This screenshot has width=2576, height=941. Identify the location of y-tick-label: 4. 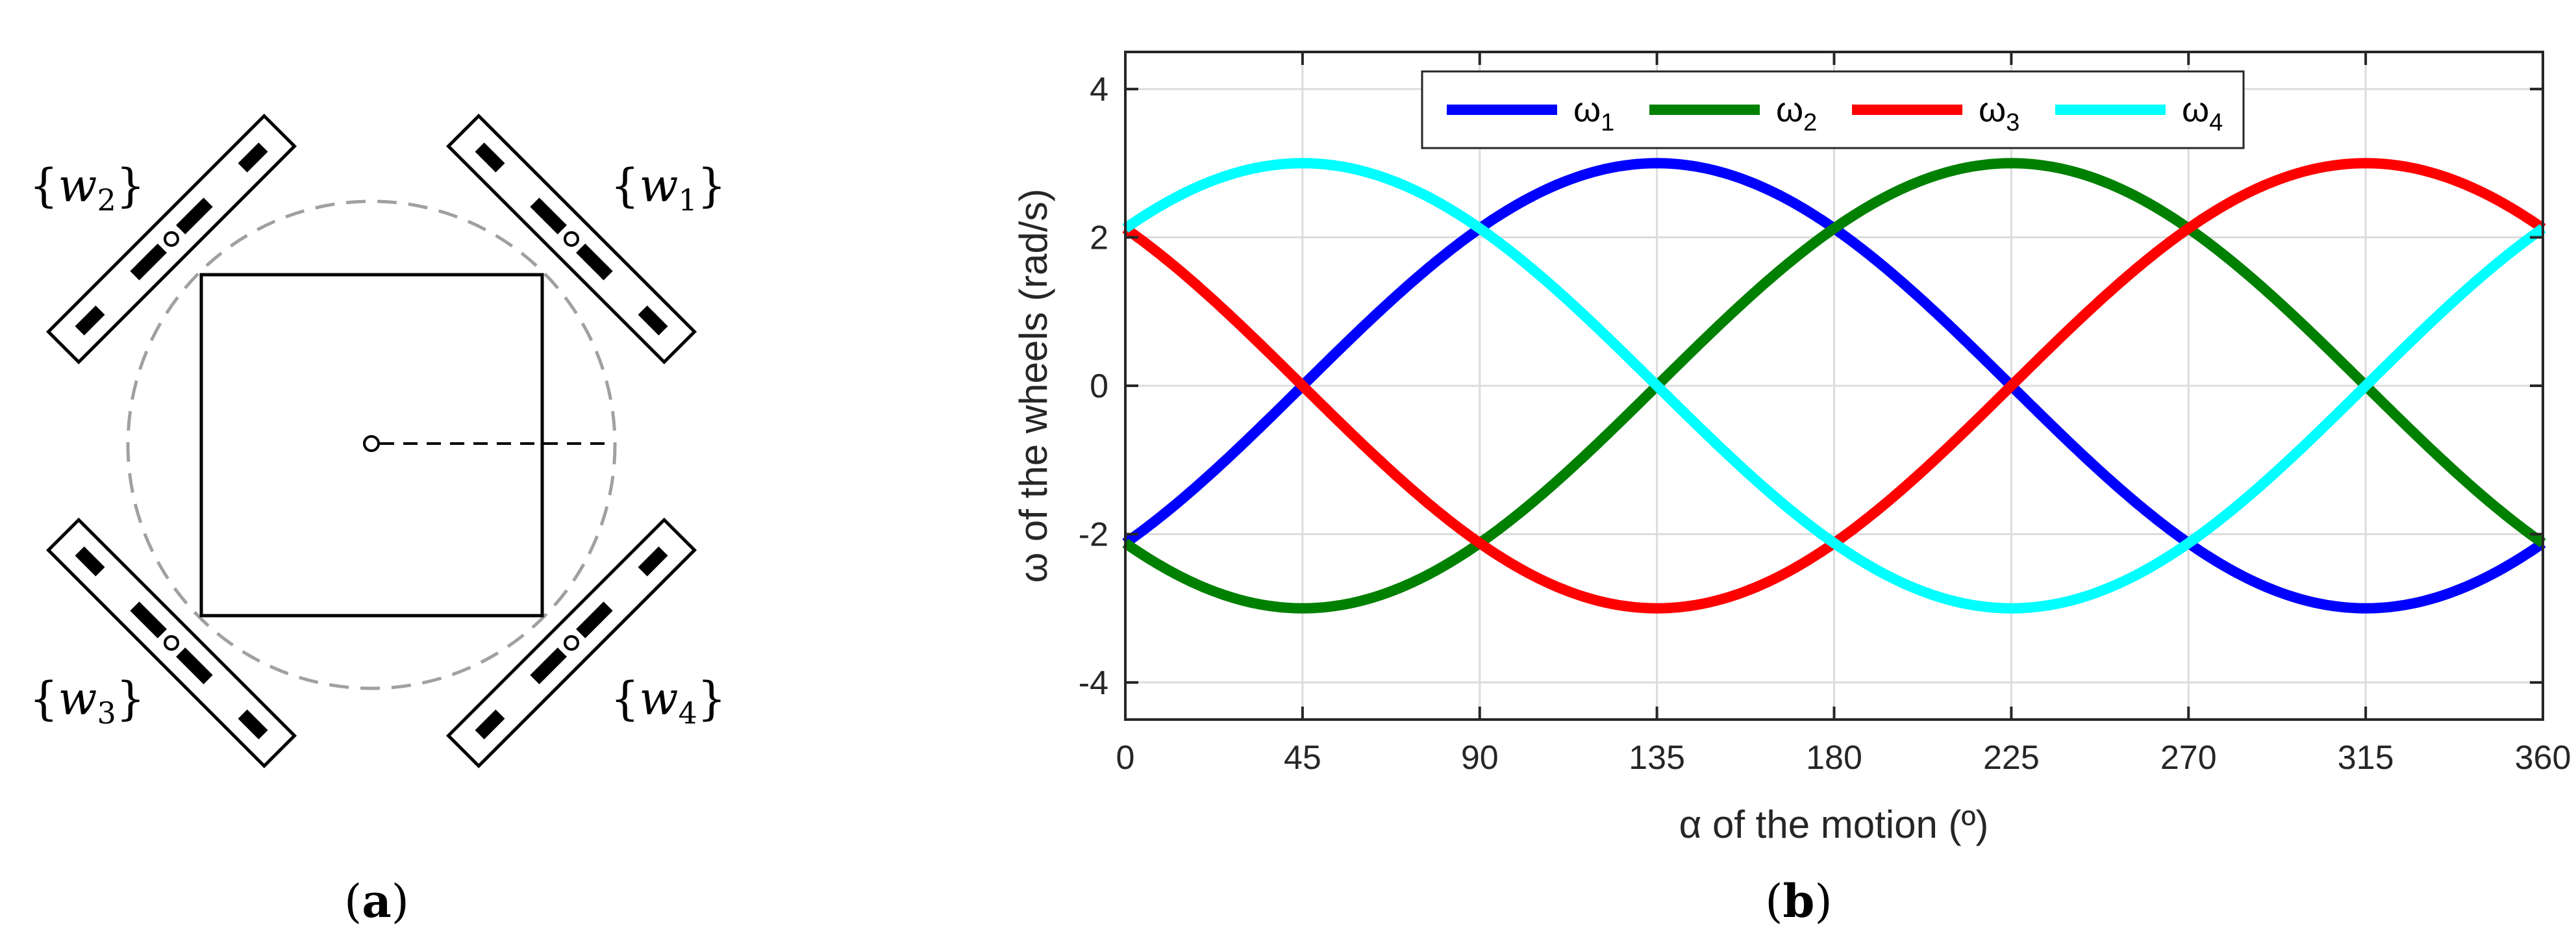
(1099, 89).